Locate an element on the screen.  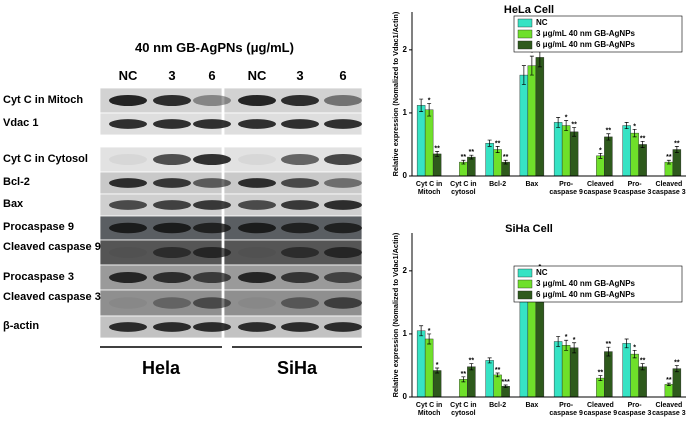
blot-row-label: Bcl-2 is located at coordinates (16, 182).